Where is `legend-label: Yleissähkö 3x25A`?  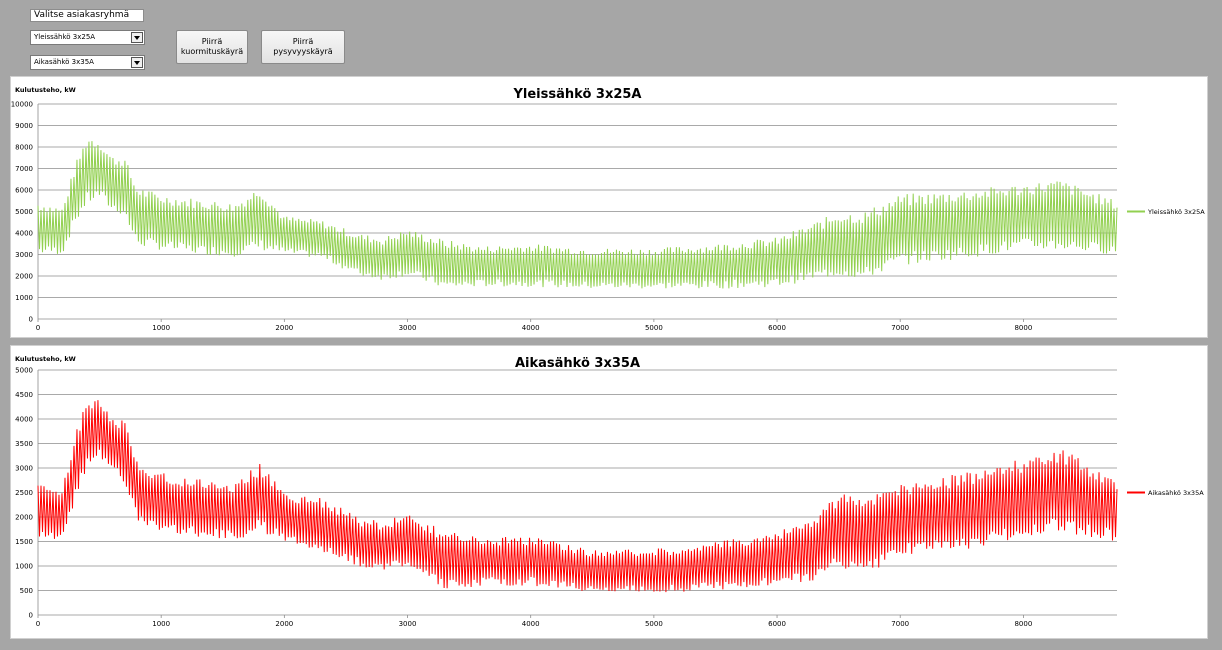
legend-label: Yleissähkö 3x25A is located at coordinates (1176, 212).